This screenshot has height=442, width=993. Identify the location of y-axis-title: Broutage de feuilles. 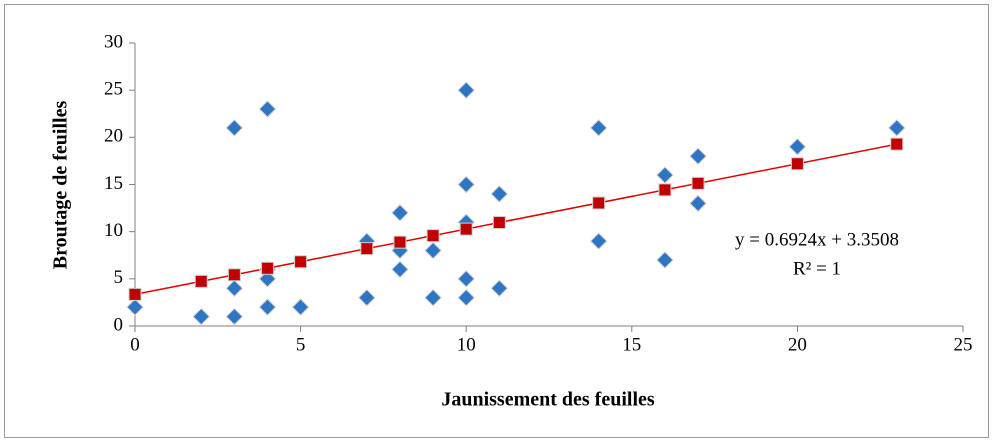
(61, 185).